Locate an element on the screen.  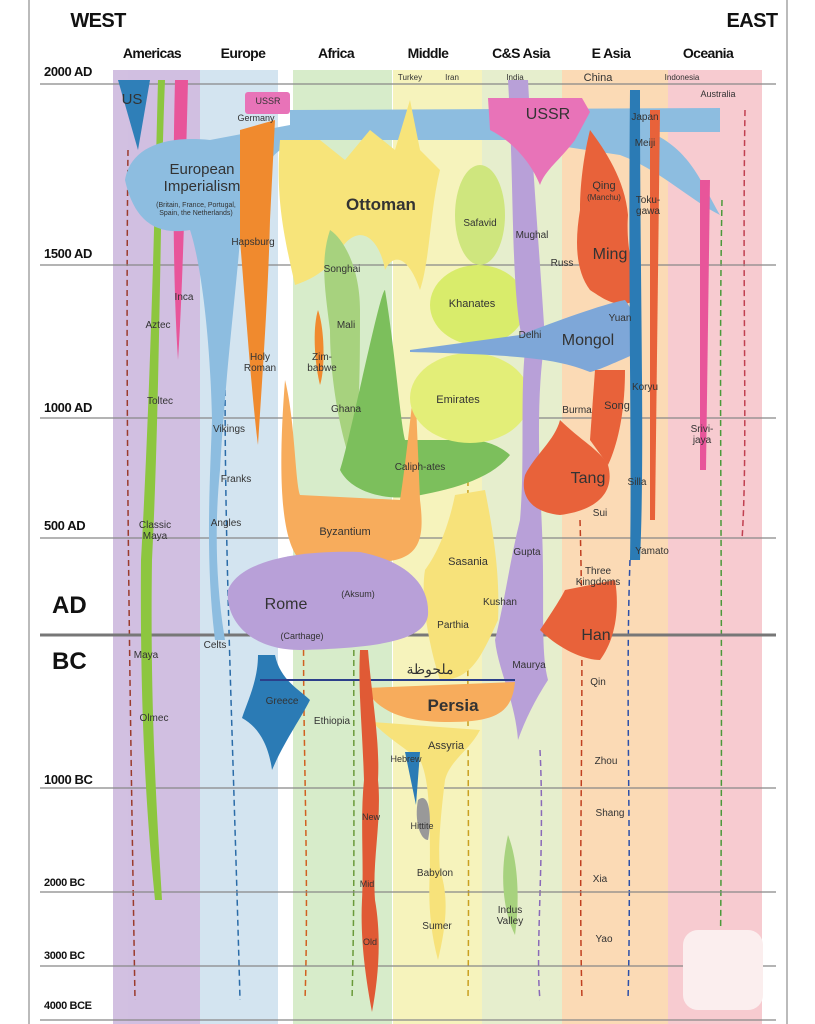
region-label: Maurya is located at coordinates (529, 665).